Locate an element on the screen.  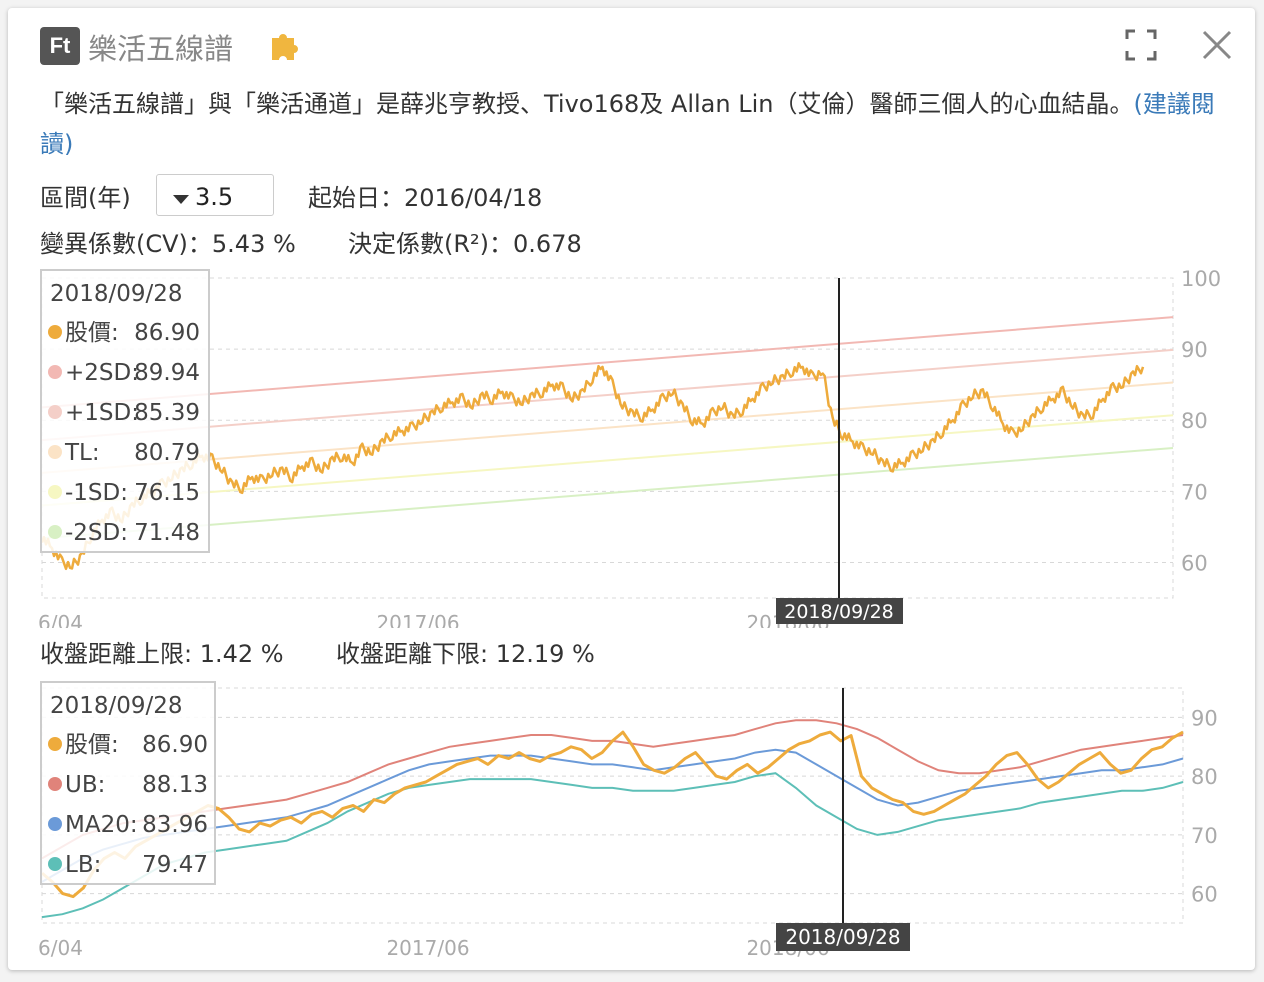
tooltip-row-label: LB: is located at coordinates (83, 865).